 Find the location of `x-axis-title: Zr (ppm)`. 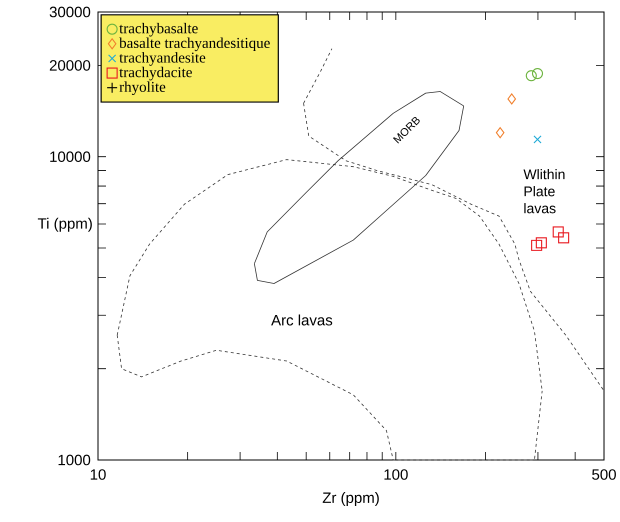

x-axis-title: Zr (ppm) is located at coordinates (350, 499).